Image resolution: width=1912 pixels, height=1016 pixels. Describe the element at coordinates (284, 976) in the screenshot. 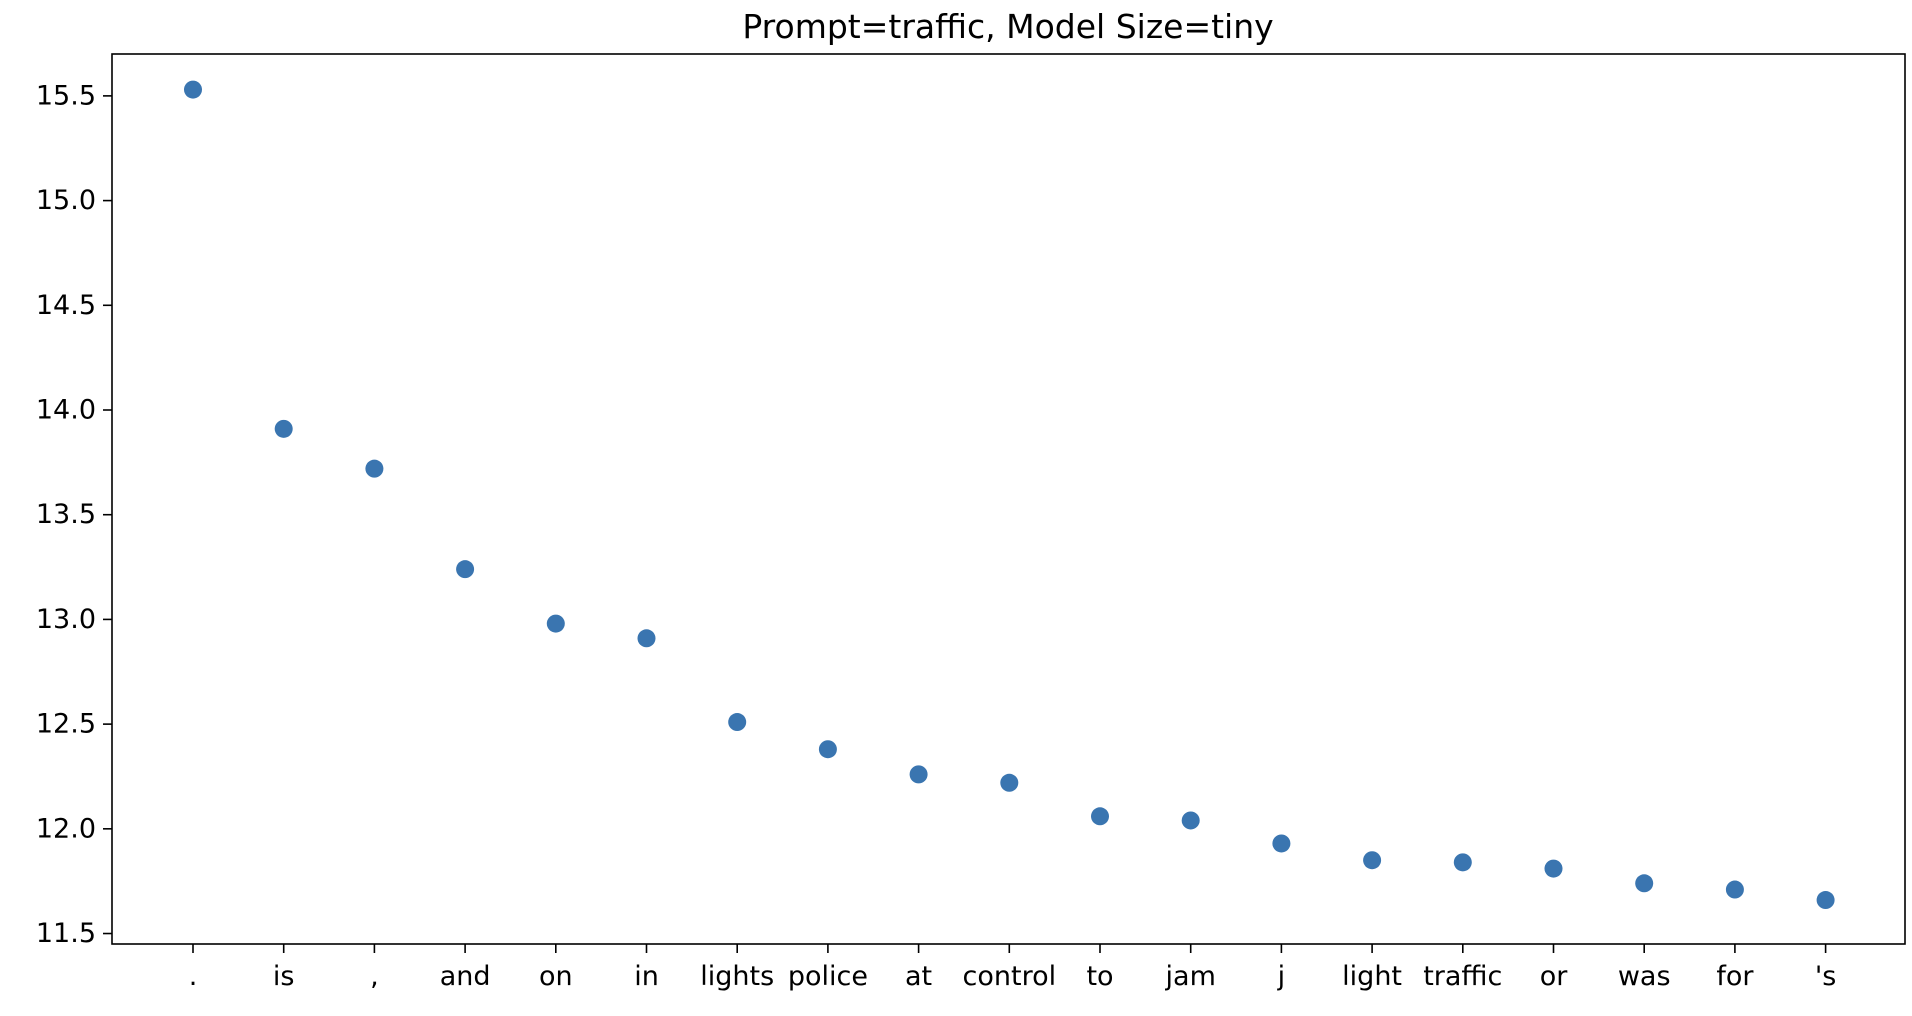

I see `x-tick-label: is` at that location.